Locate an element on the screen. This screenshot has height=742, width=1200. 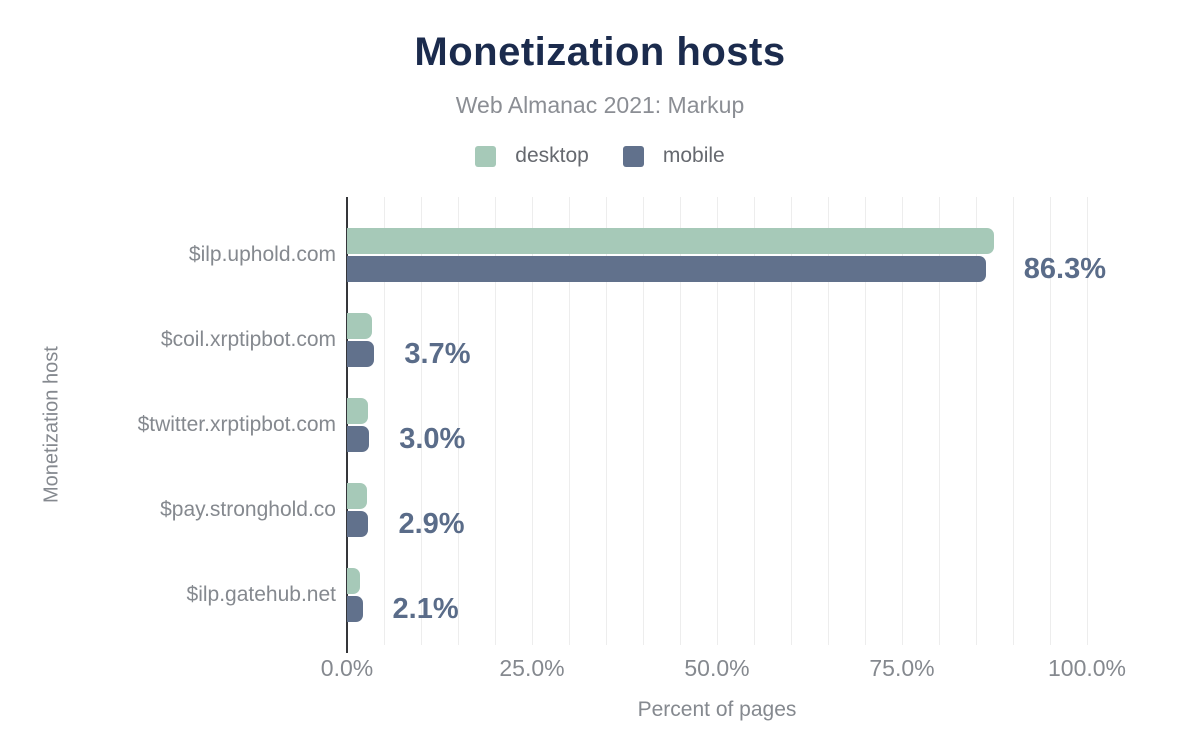
chart-subtitle: Web Almanac 2021: Markup is located at coordinates (600, 105).